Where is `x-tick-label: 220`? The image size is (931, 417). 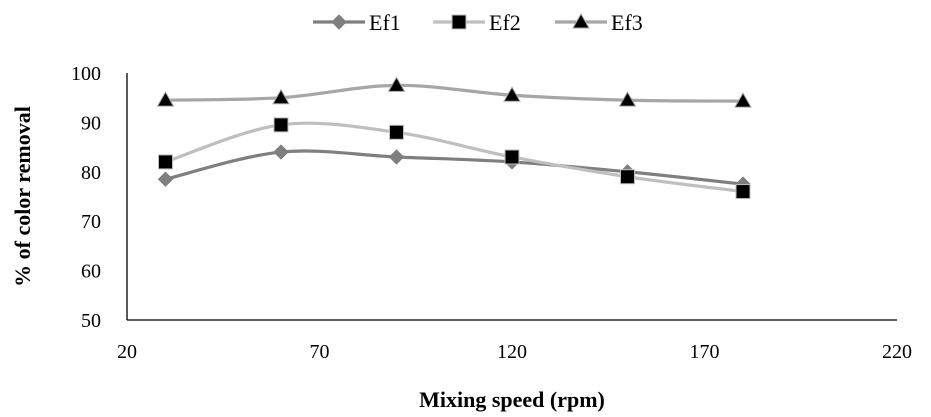
x-tick-label: 220 is located at coordinates (897, 352).